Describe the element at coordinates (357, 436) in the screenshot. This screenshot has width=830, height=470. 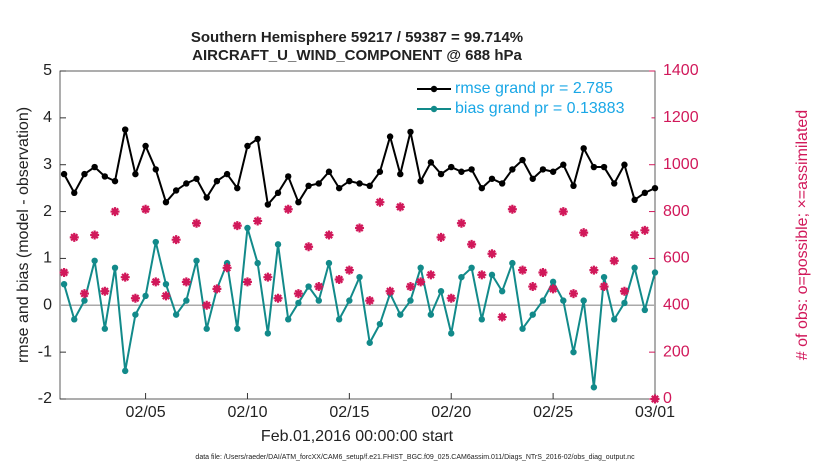
I see `x-axis-label: Feb.01,2016 00:00:00 start` at that location.